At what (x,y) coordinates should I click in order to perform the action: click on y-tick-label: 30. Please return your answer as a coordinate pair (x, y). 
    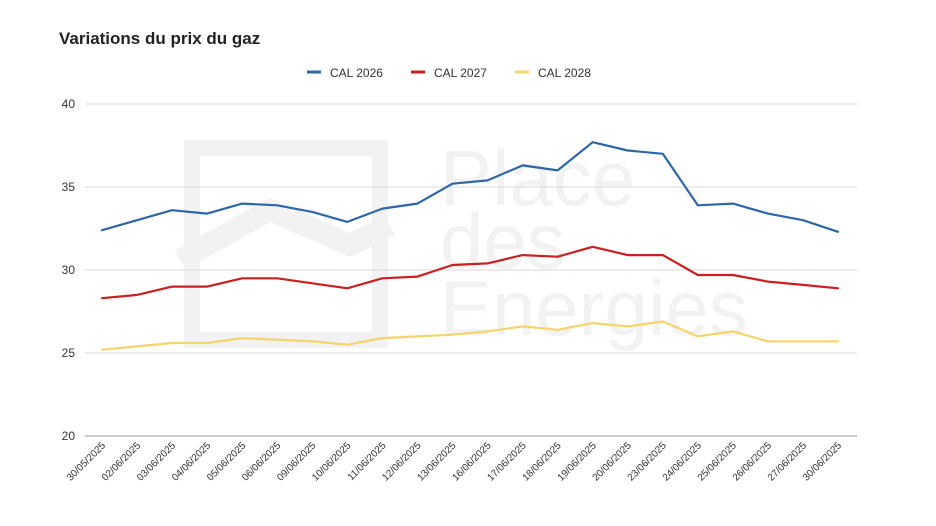
    Looking at the image, I should click on (69, 270).